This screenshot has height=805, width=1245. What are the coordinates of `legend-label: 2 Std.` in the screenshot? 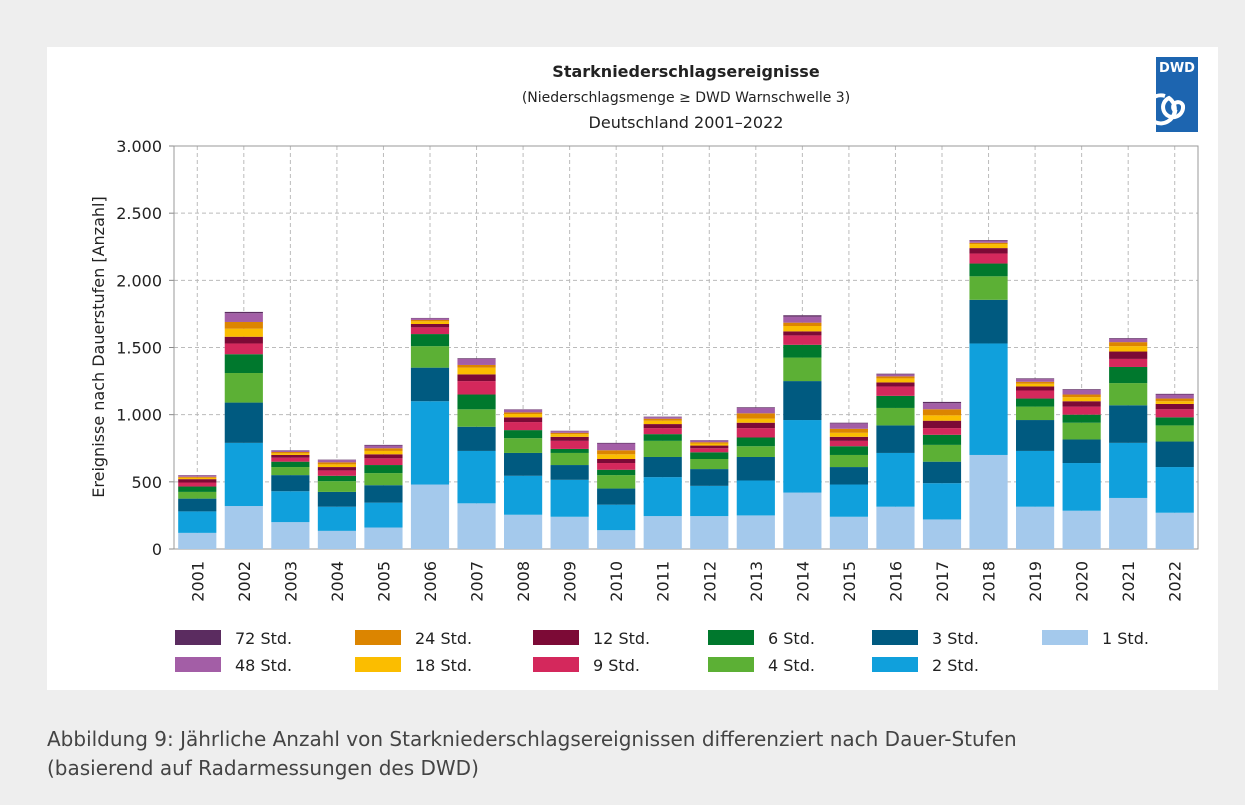 It's located at (955, 665).